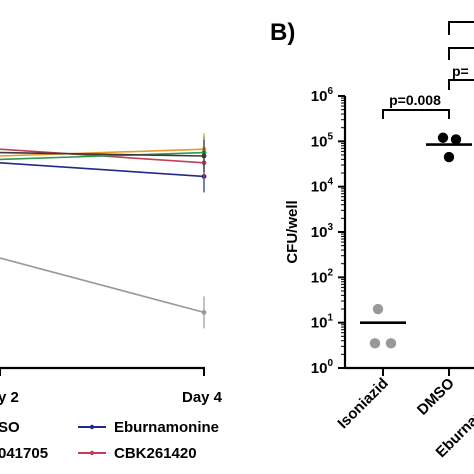 Image resolution: width=474 pixels, height=474 pixels. What do you see at coordinates (92, 453) in the screenshot?
I see `legend-marker-cbk261420` at bounding box center [92, 453].